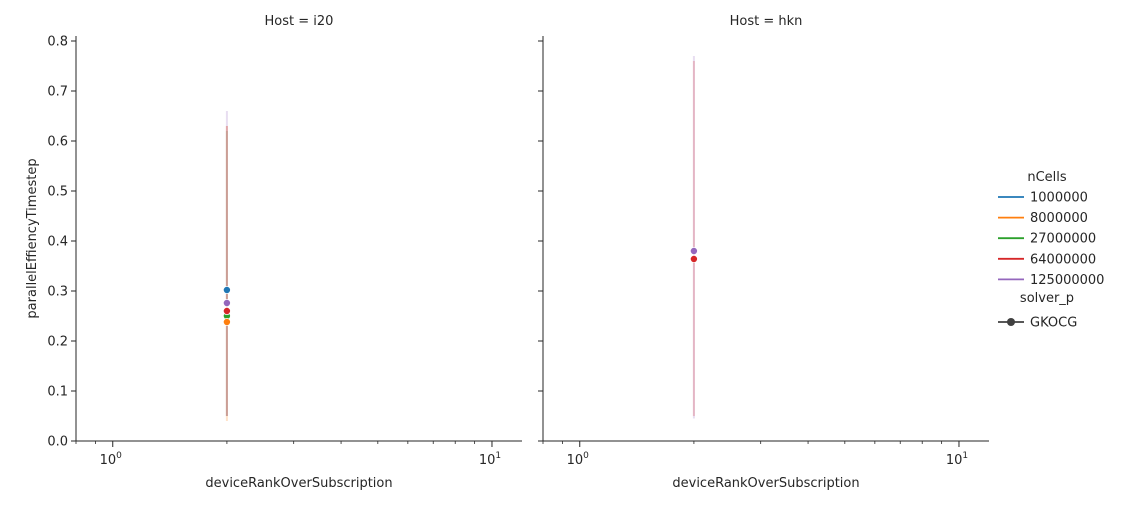  What do you see at coordinates (1067, 280) in the screenshot?
I see `legend-label-4: 125000000` at bounding box center [1067, 280].